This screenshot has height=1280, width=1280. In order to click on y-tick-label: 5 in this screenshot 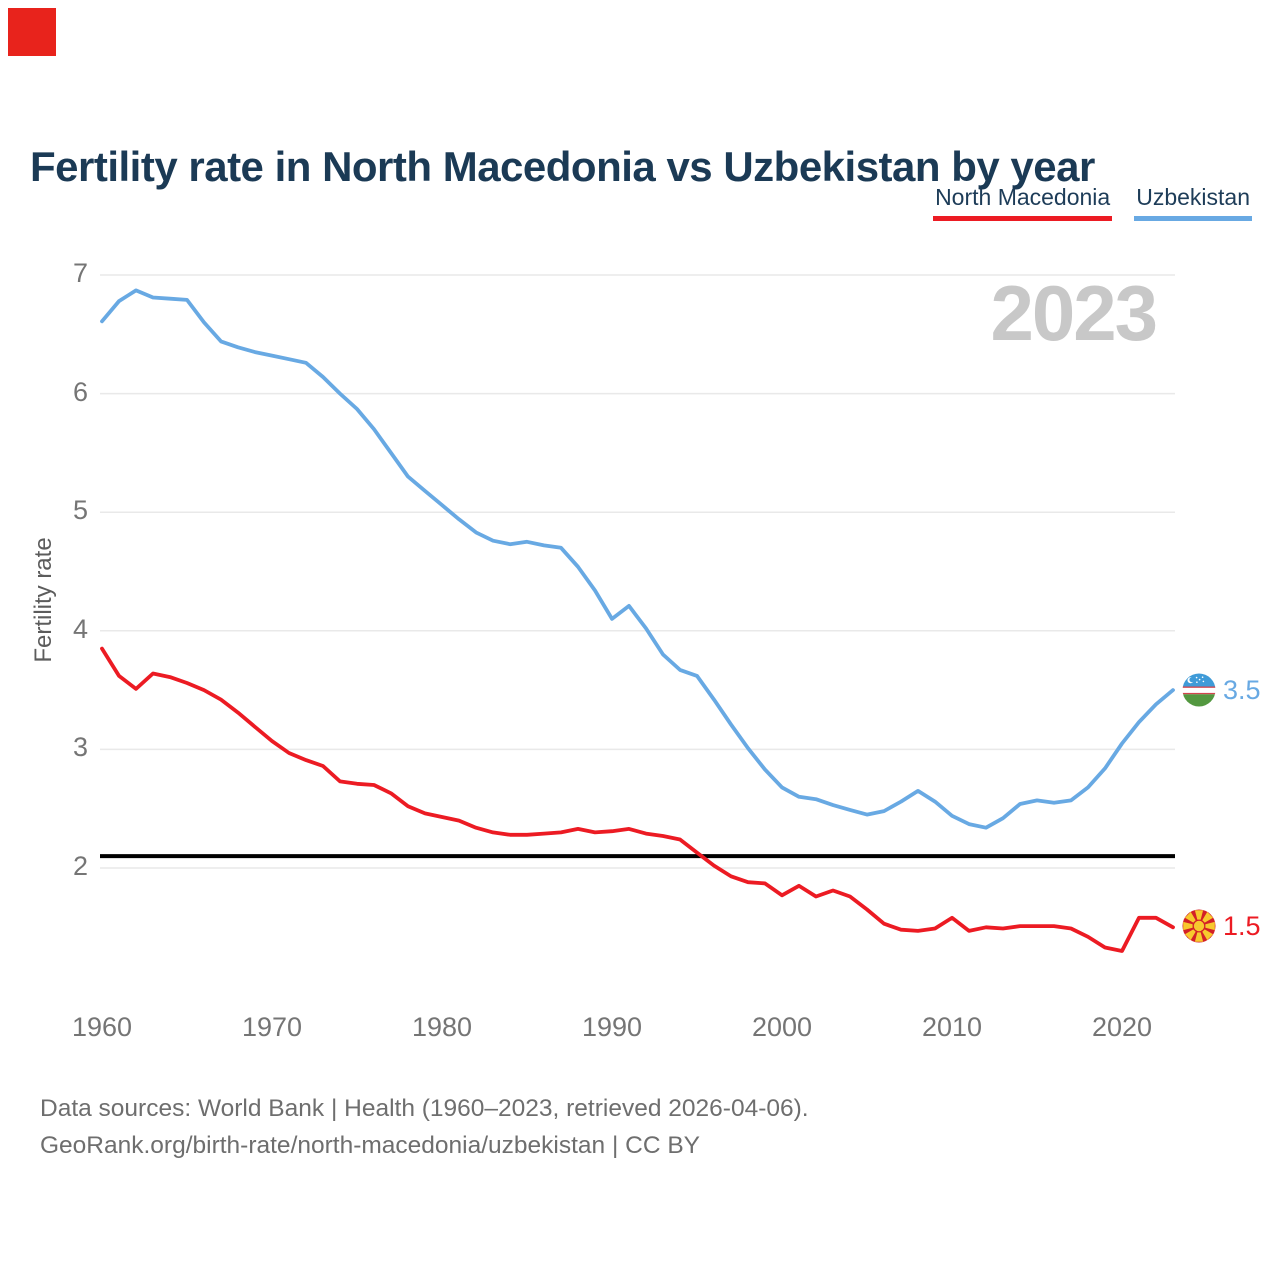, I will do `click(80, 510)`.